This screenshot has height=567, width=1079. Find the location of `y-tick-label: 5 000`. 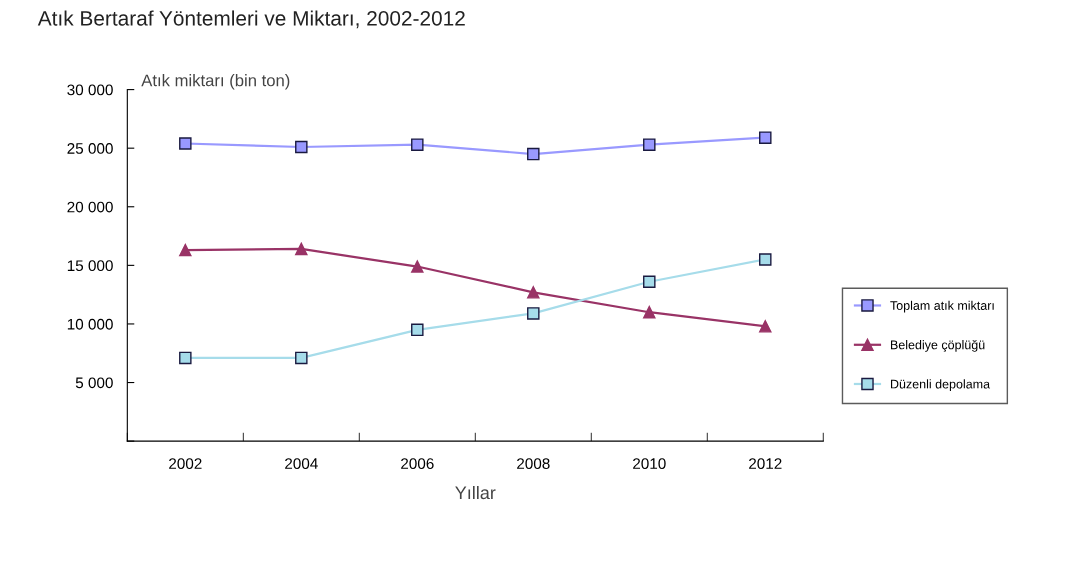

y-tick-label: 5 000 is located at coordinates (94, 383).